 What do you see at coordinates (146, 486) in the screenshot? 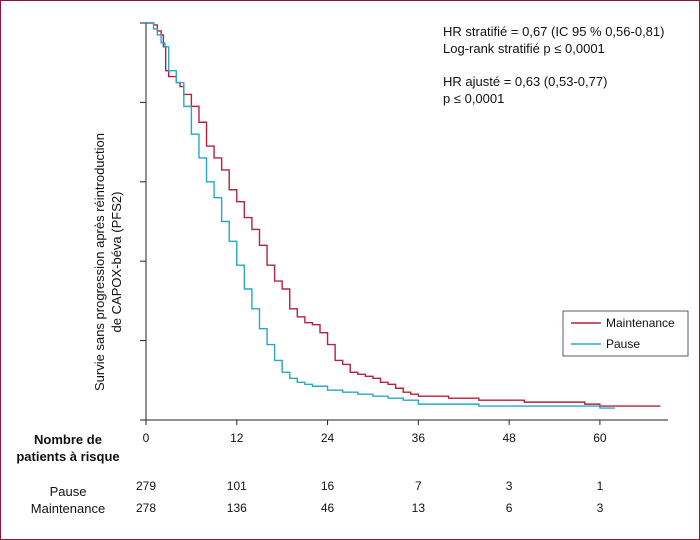
I see `risk-count-pause: 279` at bounding box center [146, 486].